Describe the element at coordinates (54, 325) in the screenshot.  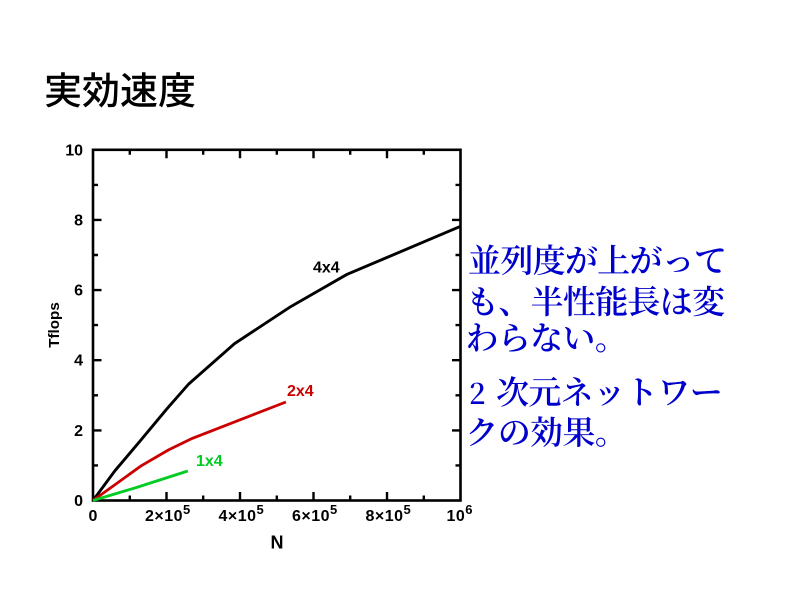
I see `svg-text: Tflops` at that location.